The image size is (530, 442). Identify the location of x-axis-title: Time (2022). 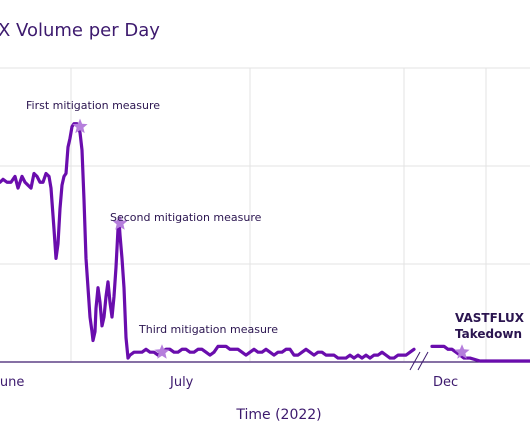
(278, 415).